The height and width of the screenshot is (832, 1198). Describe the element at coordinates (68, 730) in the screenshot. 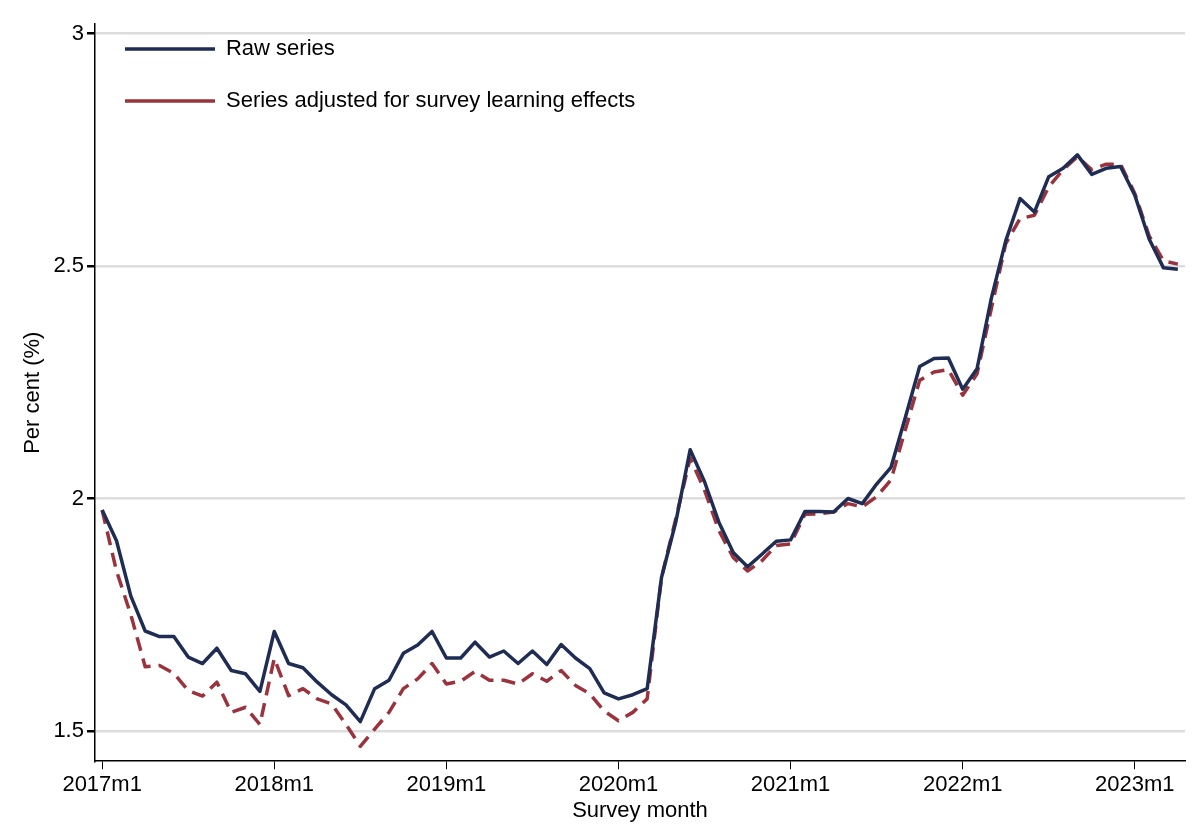

I see `y-tick-label: 1.5` at that location.